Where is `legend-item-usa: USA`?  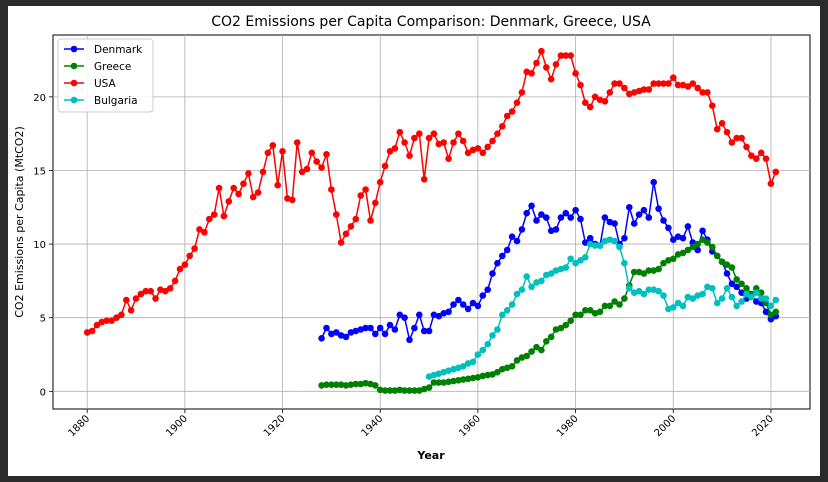
legend-item-usa: USA is located at coordinates (90, 84).